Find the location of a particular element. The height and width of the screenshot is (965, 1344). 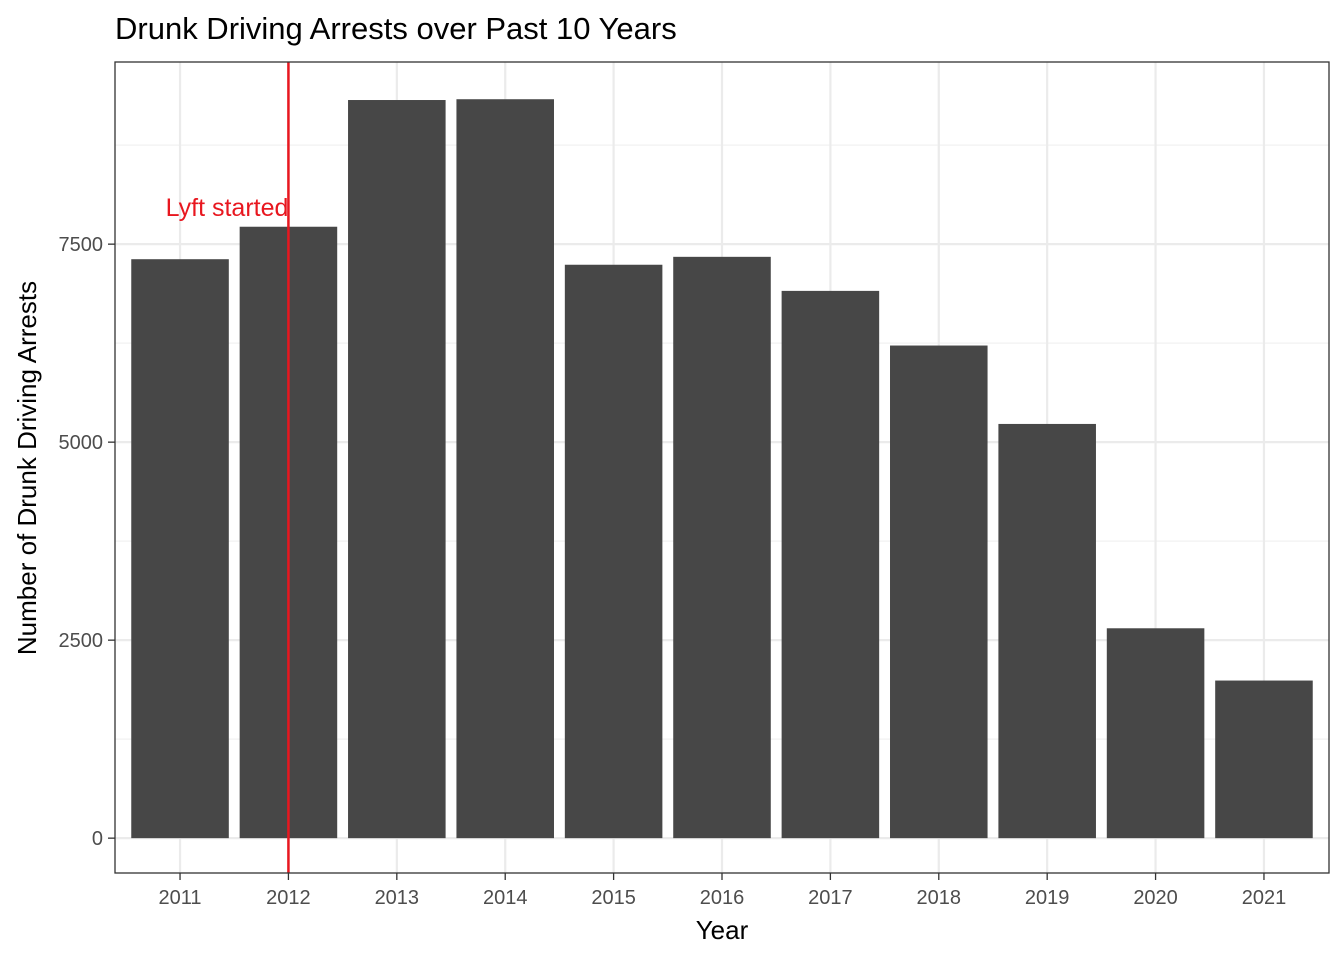

x-tick-label: 2018 is located at coordinates (939, 898).